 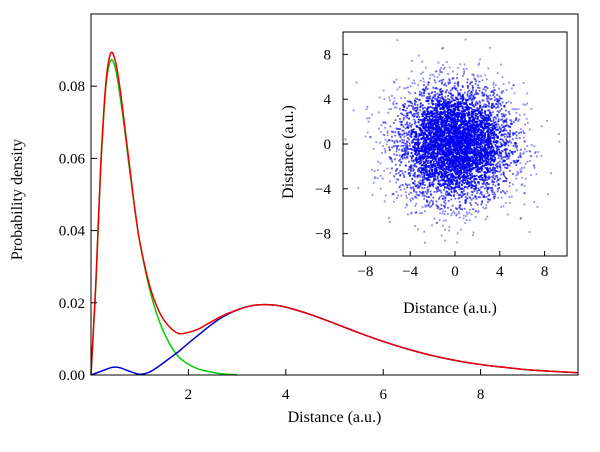 What do you see at coordinates (335, 417) in the screenshot?
I see `main-x-axis-label: Distance (a.u.)` at bounding box center [335, 417].